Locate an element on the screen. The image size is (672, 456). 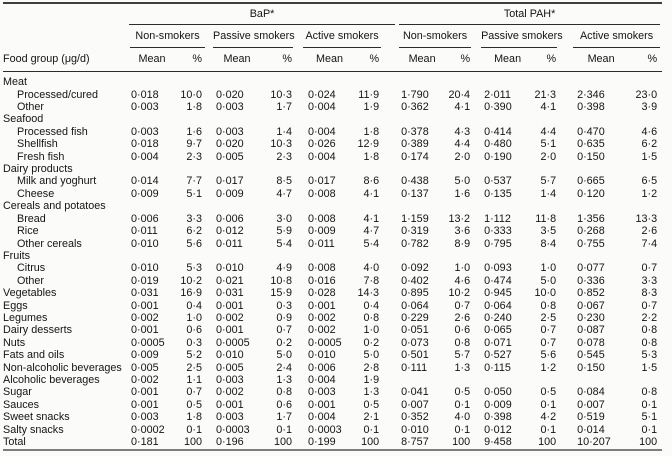
pct-cell: 2·5 is located at coordinates (194, 367).